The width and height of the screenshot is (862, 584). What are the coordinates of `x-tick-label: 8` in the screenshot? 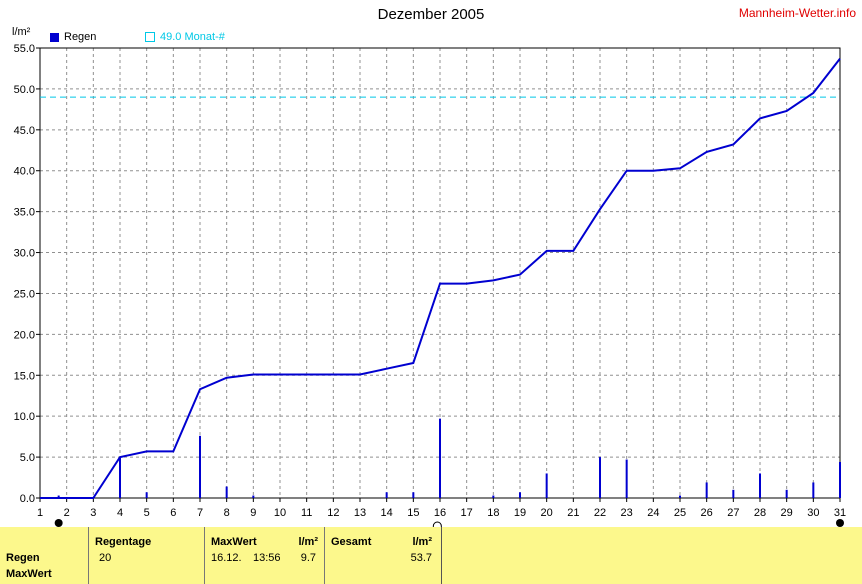 It's located at (227, 513).